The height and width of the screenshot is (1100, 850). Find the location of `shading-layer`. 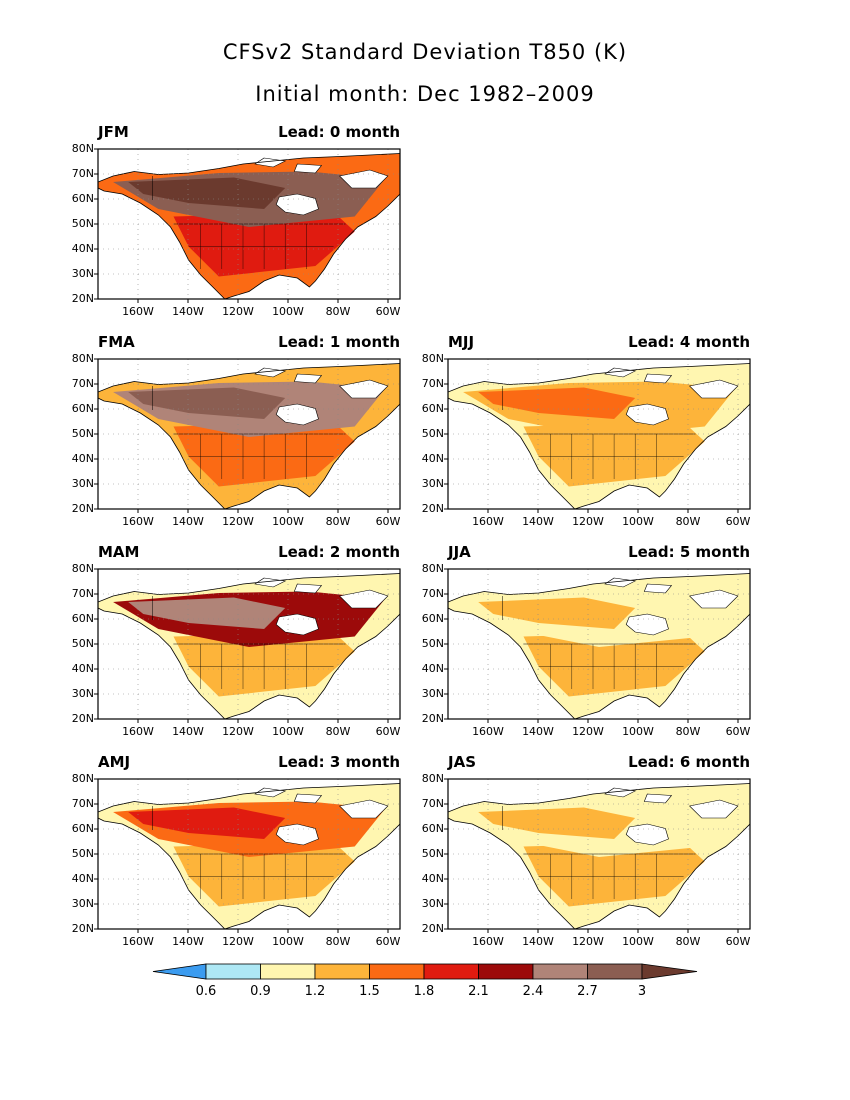

shading-layer is located at coordinates (249, 856).